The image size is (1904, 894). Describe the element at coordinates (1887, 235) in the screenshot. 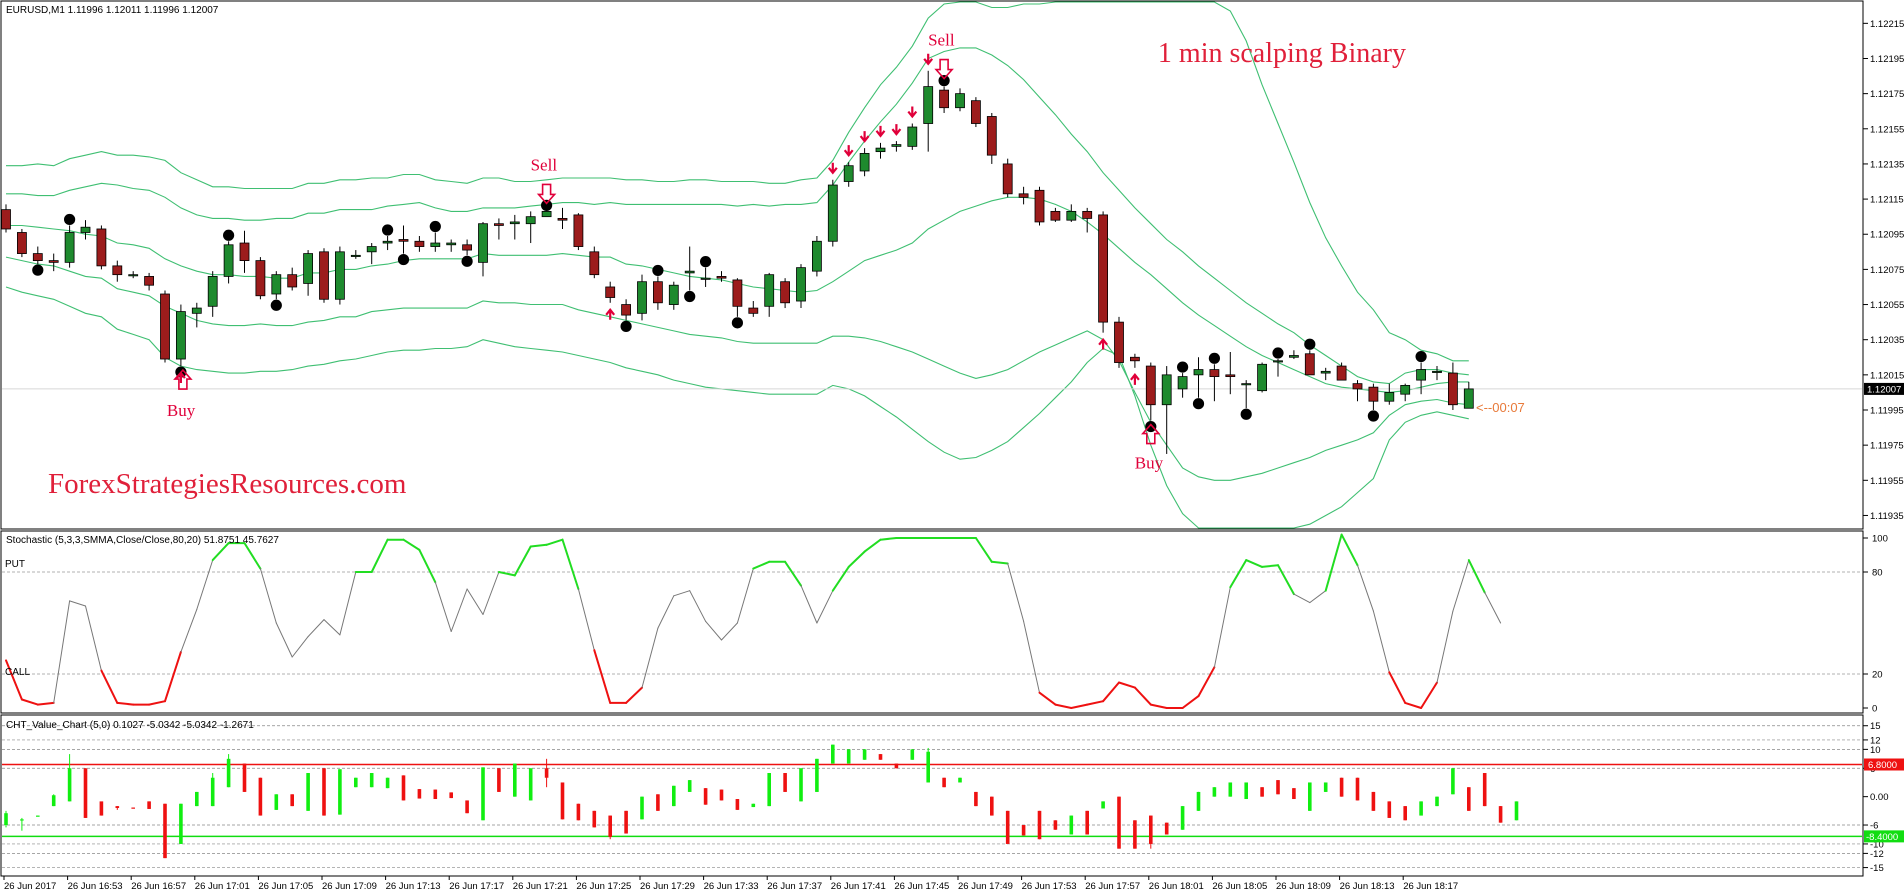

I see `price-tick-label: 1.12095` at that location.